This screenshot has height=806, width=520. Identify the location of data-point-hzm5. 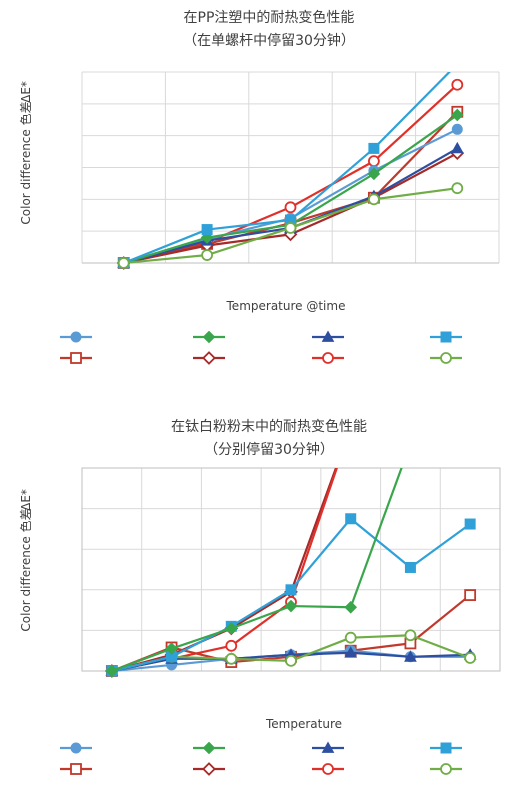
(470, 595).